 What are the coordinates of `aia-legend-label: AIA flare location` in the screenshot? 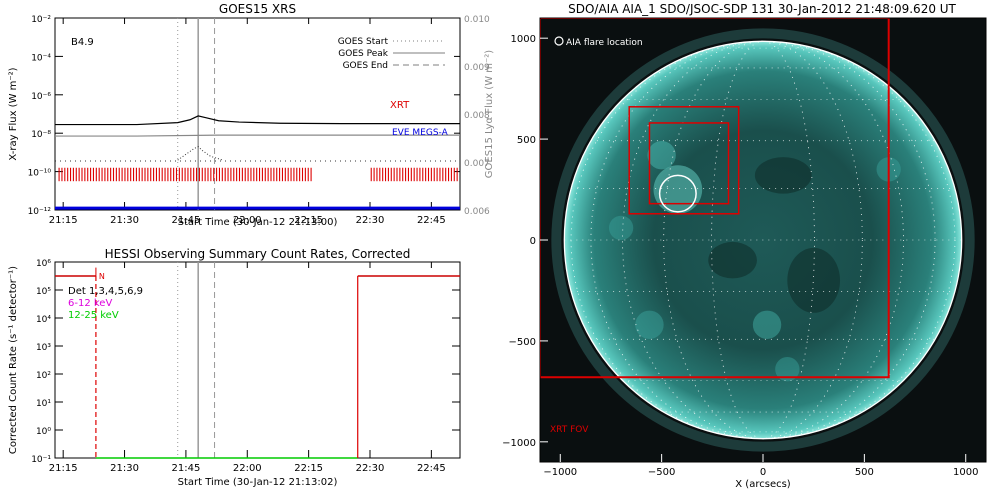 It's located at (604, 43).